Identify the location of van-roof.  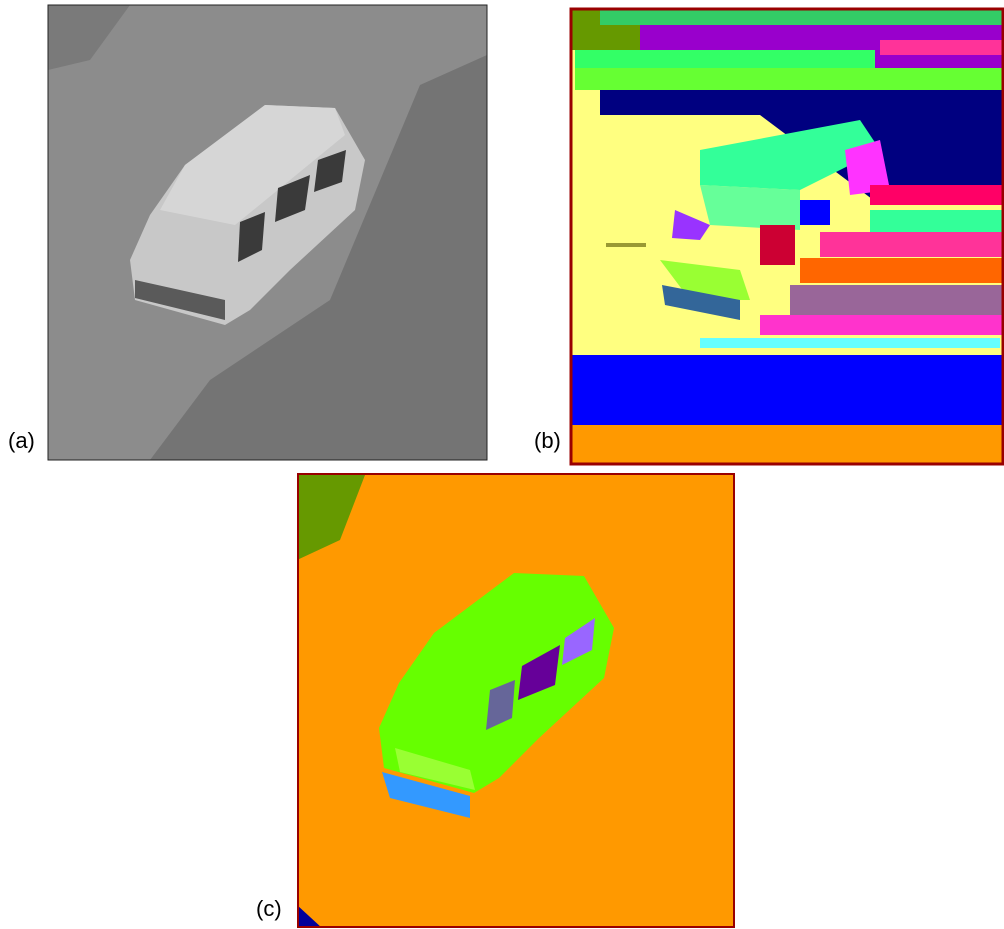
(252, 165).